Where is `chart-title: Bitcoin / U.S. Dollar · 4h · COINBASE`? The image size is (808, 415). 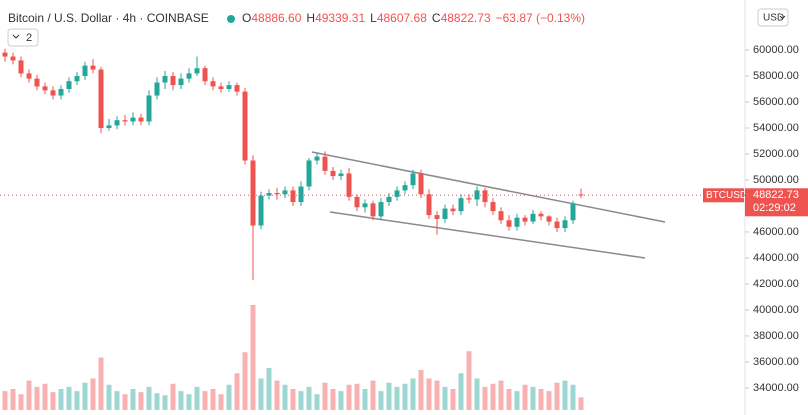
chart-title: Bitcoin / U.S. Dollar · 4h · COINBASE is located at coordinates (108, 18).